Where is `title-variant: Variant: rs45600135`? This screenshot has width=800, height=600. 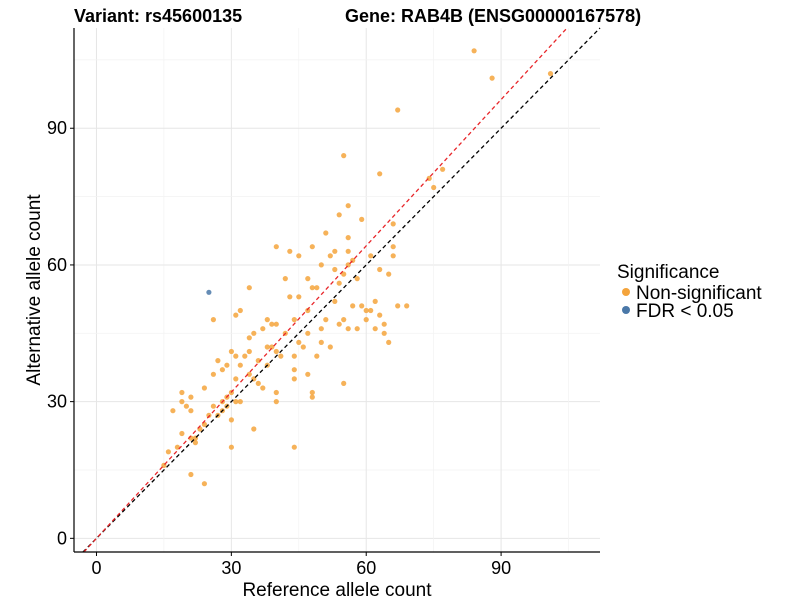 title-variant: Variant: rs45600135 is located at coordinates (158, 16).